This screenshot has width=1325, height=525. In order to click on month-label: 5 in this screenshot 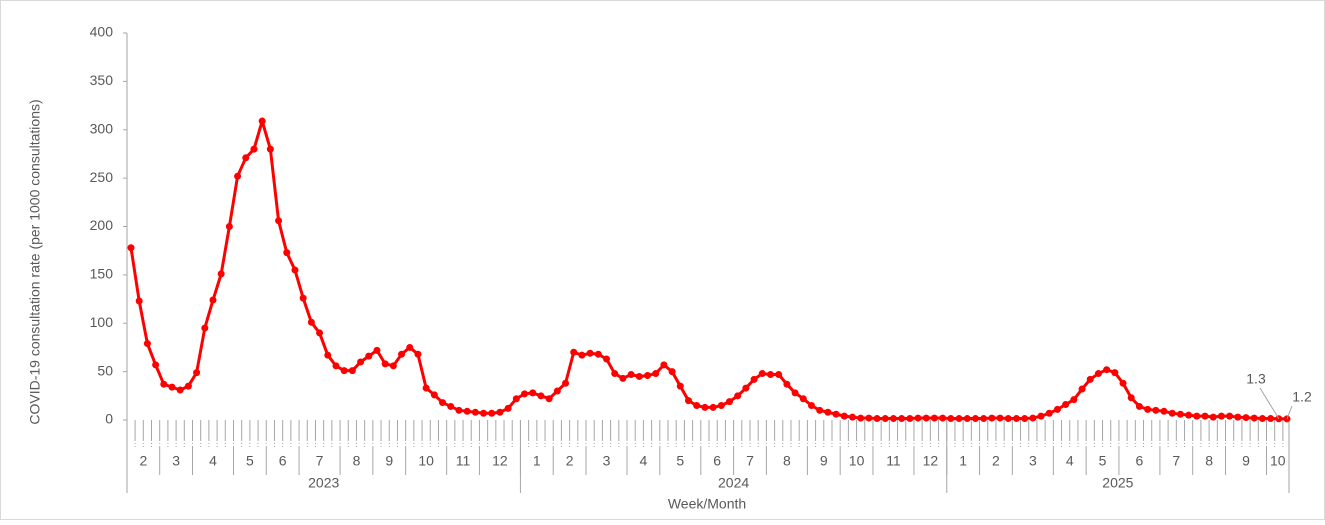, I will do `click(680, 461)`.